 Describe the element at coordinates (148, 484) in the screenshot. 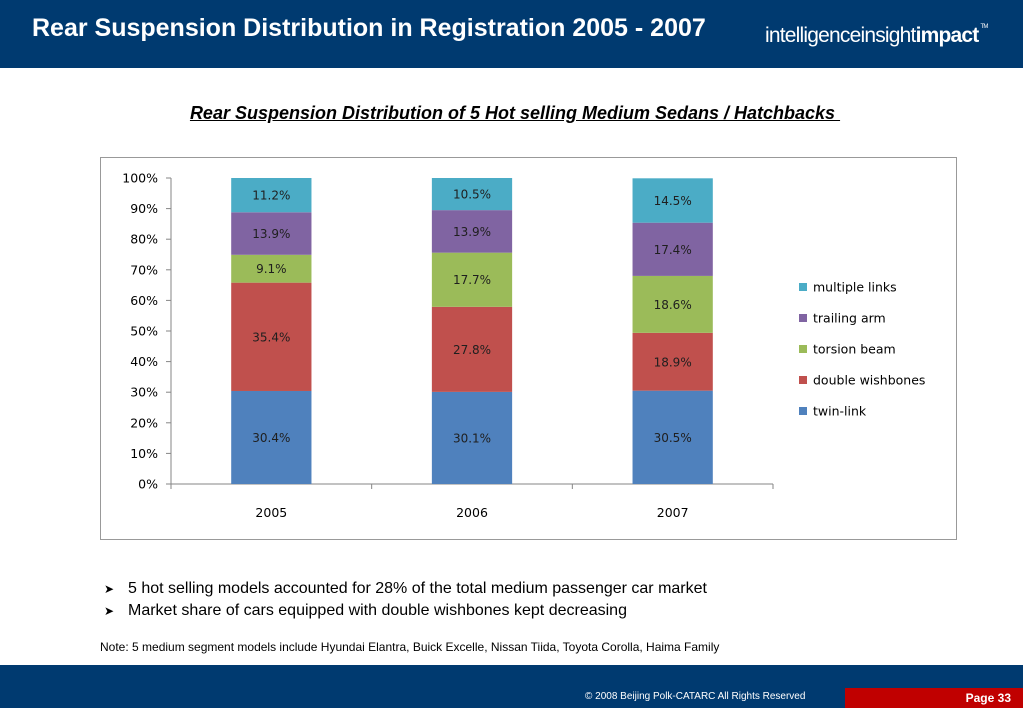

I see `y-tick-label: 0%` at that location.